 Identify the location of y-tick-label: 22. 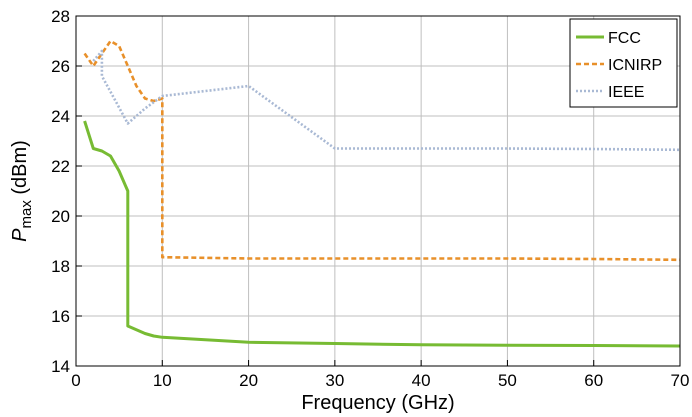
(60, 166).